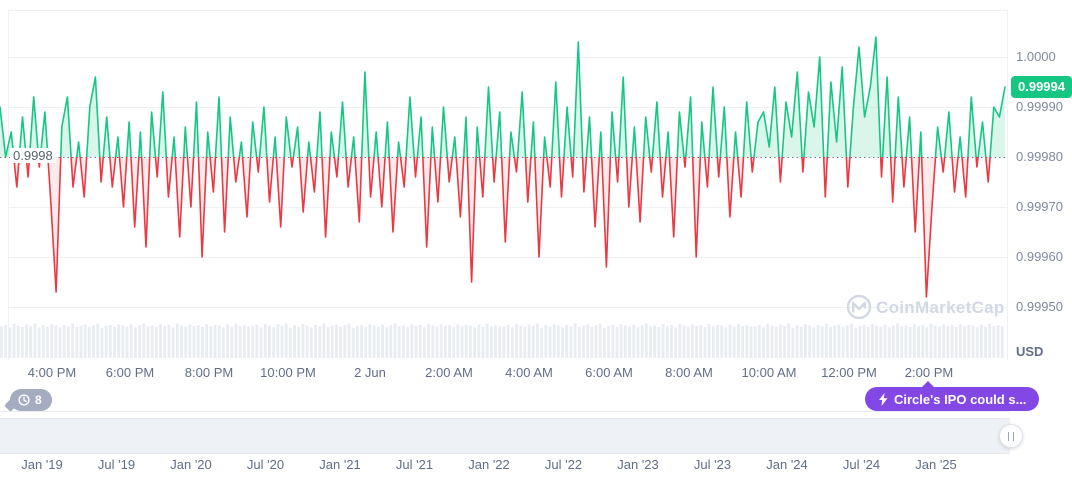 This screenshot has width=1072, height=477. What do you see at coordinates (31, 400) in the screenshot?
I see `history-badge: 8` at bounding box center [31, 400].